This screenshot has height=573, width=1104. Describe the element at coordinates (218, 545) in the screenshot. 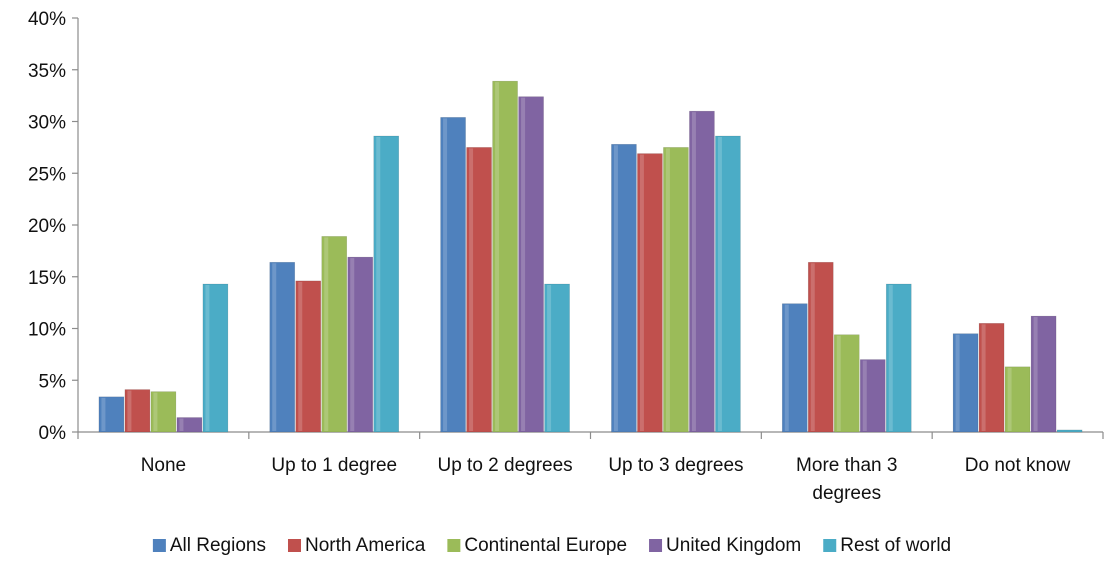

I see `legend-label: All Regions` at that location.